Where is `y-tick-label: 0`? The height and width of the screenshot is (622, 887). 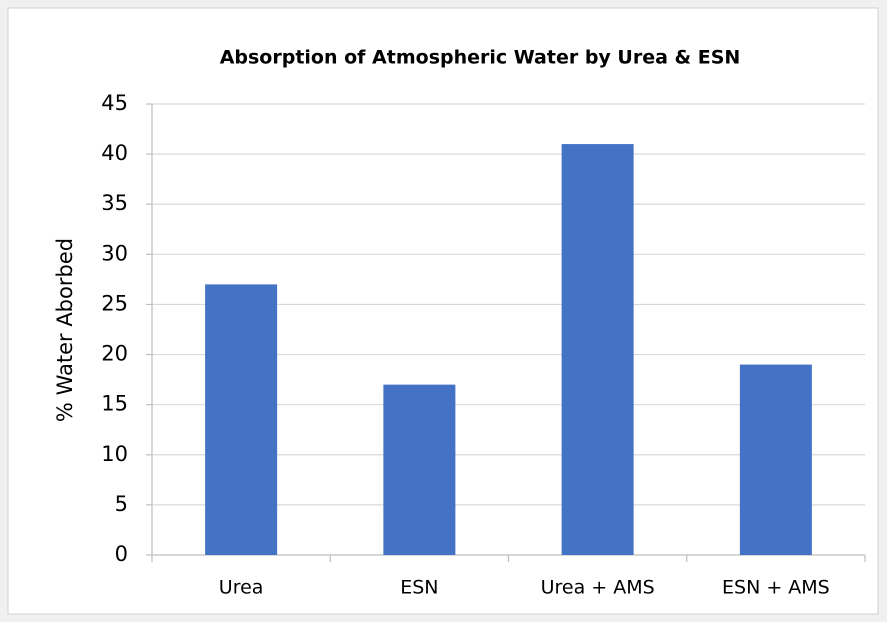
y-tick-label: 0 is located at coordinates (121, 554).